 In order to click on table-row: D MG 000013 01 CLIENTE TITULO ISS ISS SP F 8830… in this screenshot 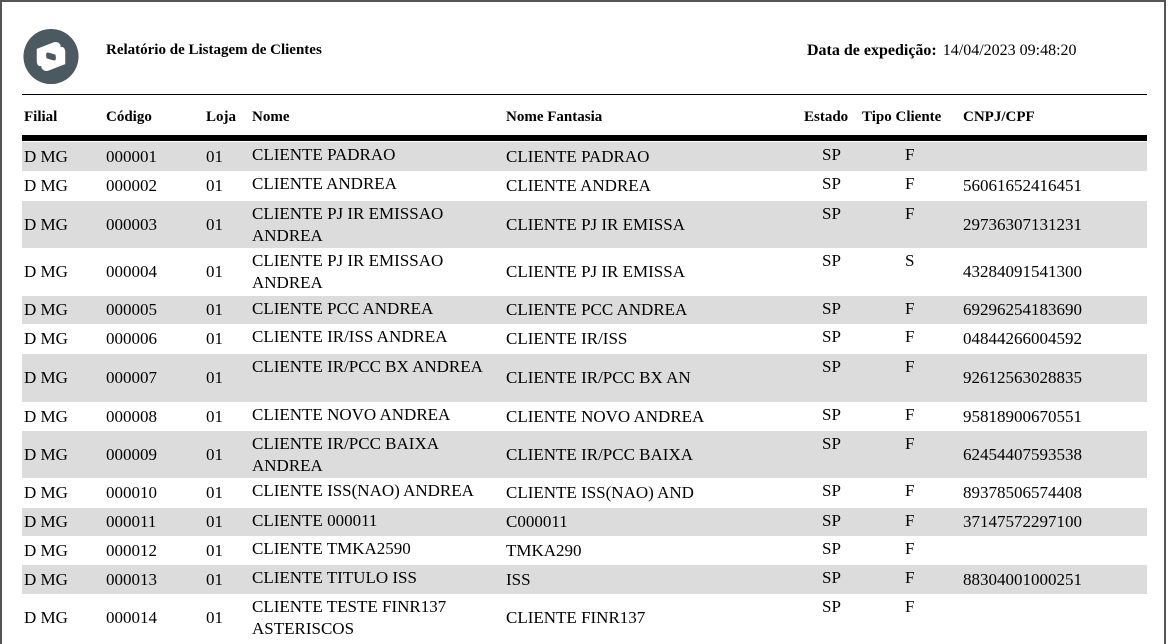, I will do `click(584, 579)`.